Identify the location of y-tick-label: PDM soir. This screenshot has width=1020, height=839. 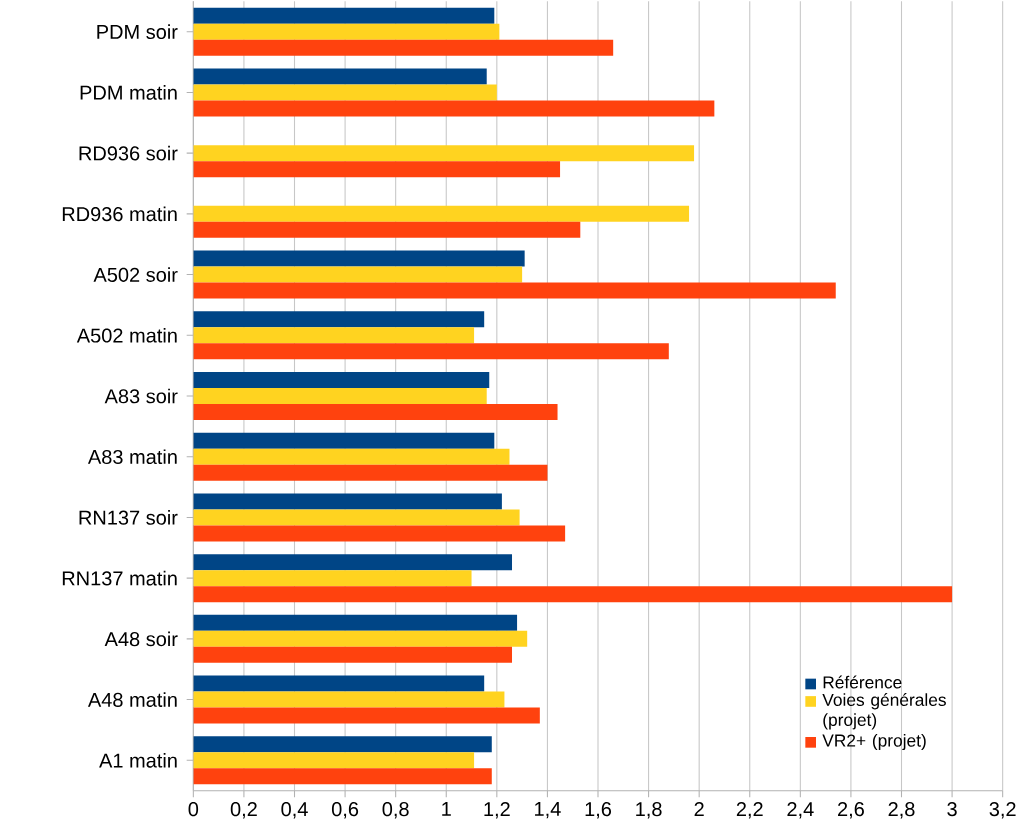
(137, 32).